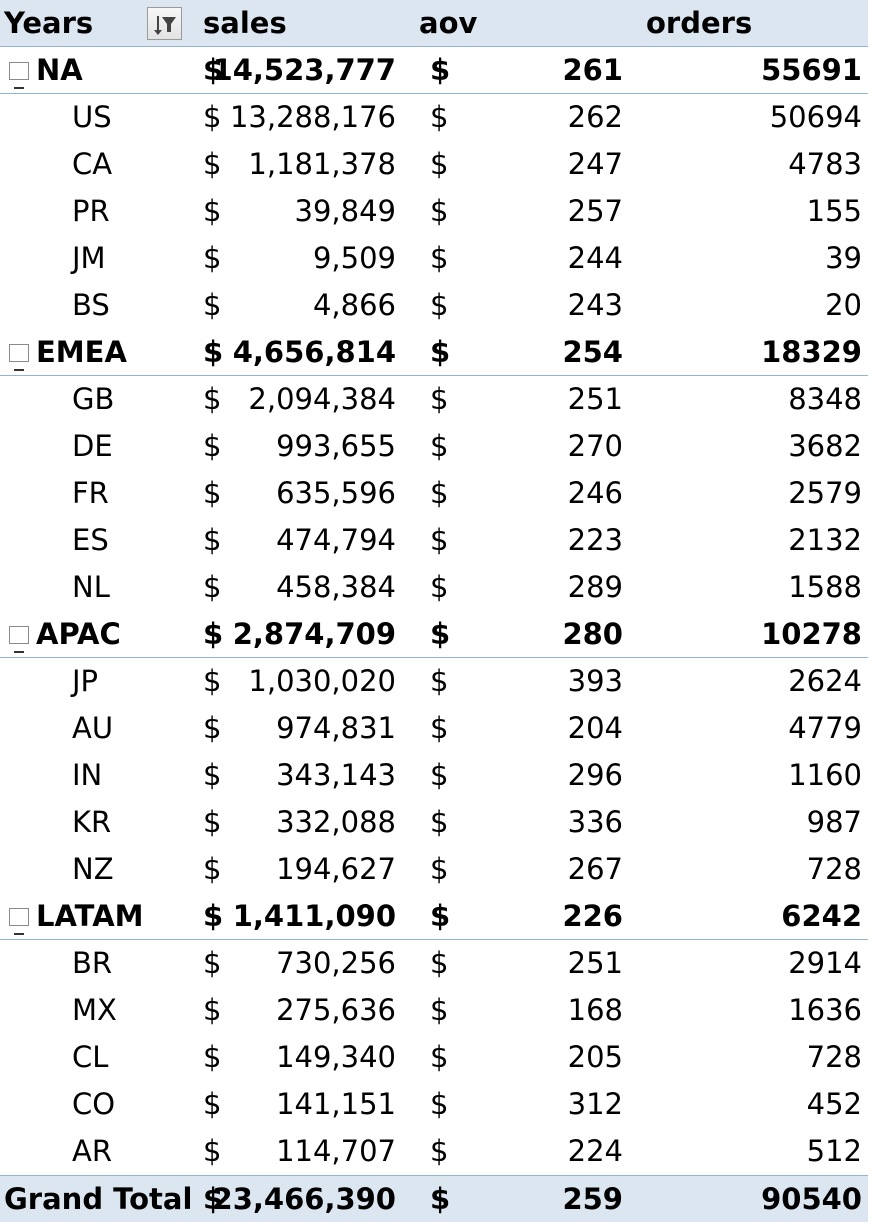  What do you see at coordinates (595, 540) in the screenshot?
I see `aov-value: 223` at bounding box center [595, 540].